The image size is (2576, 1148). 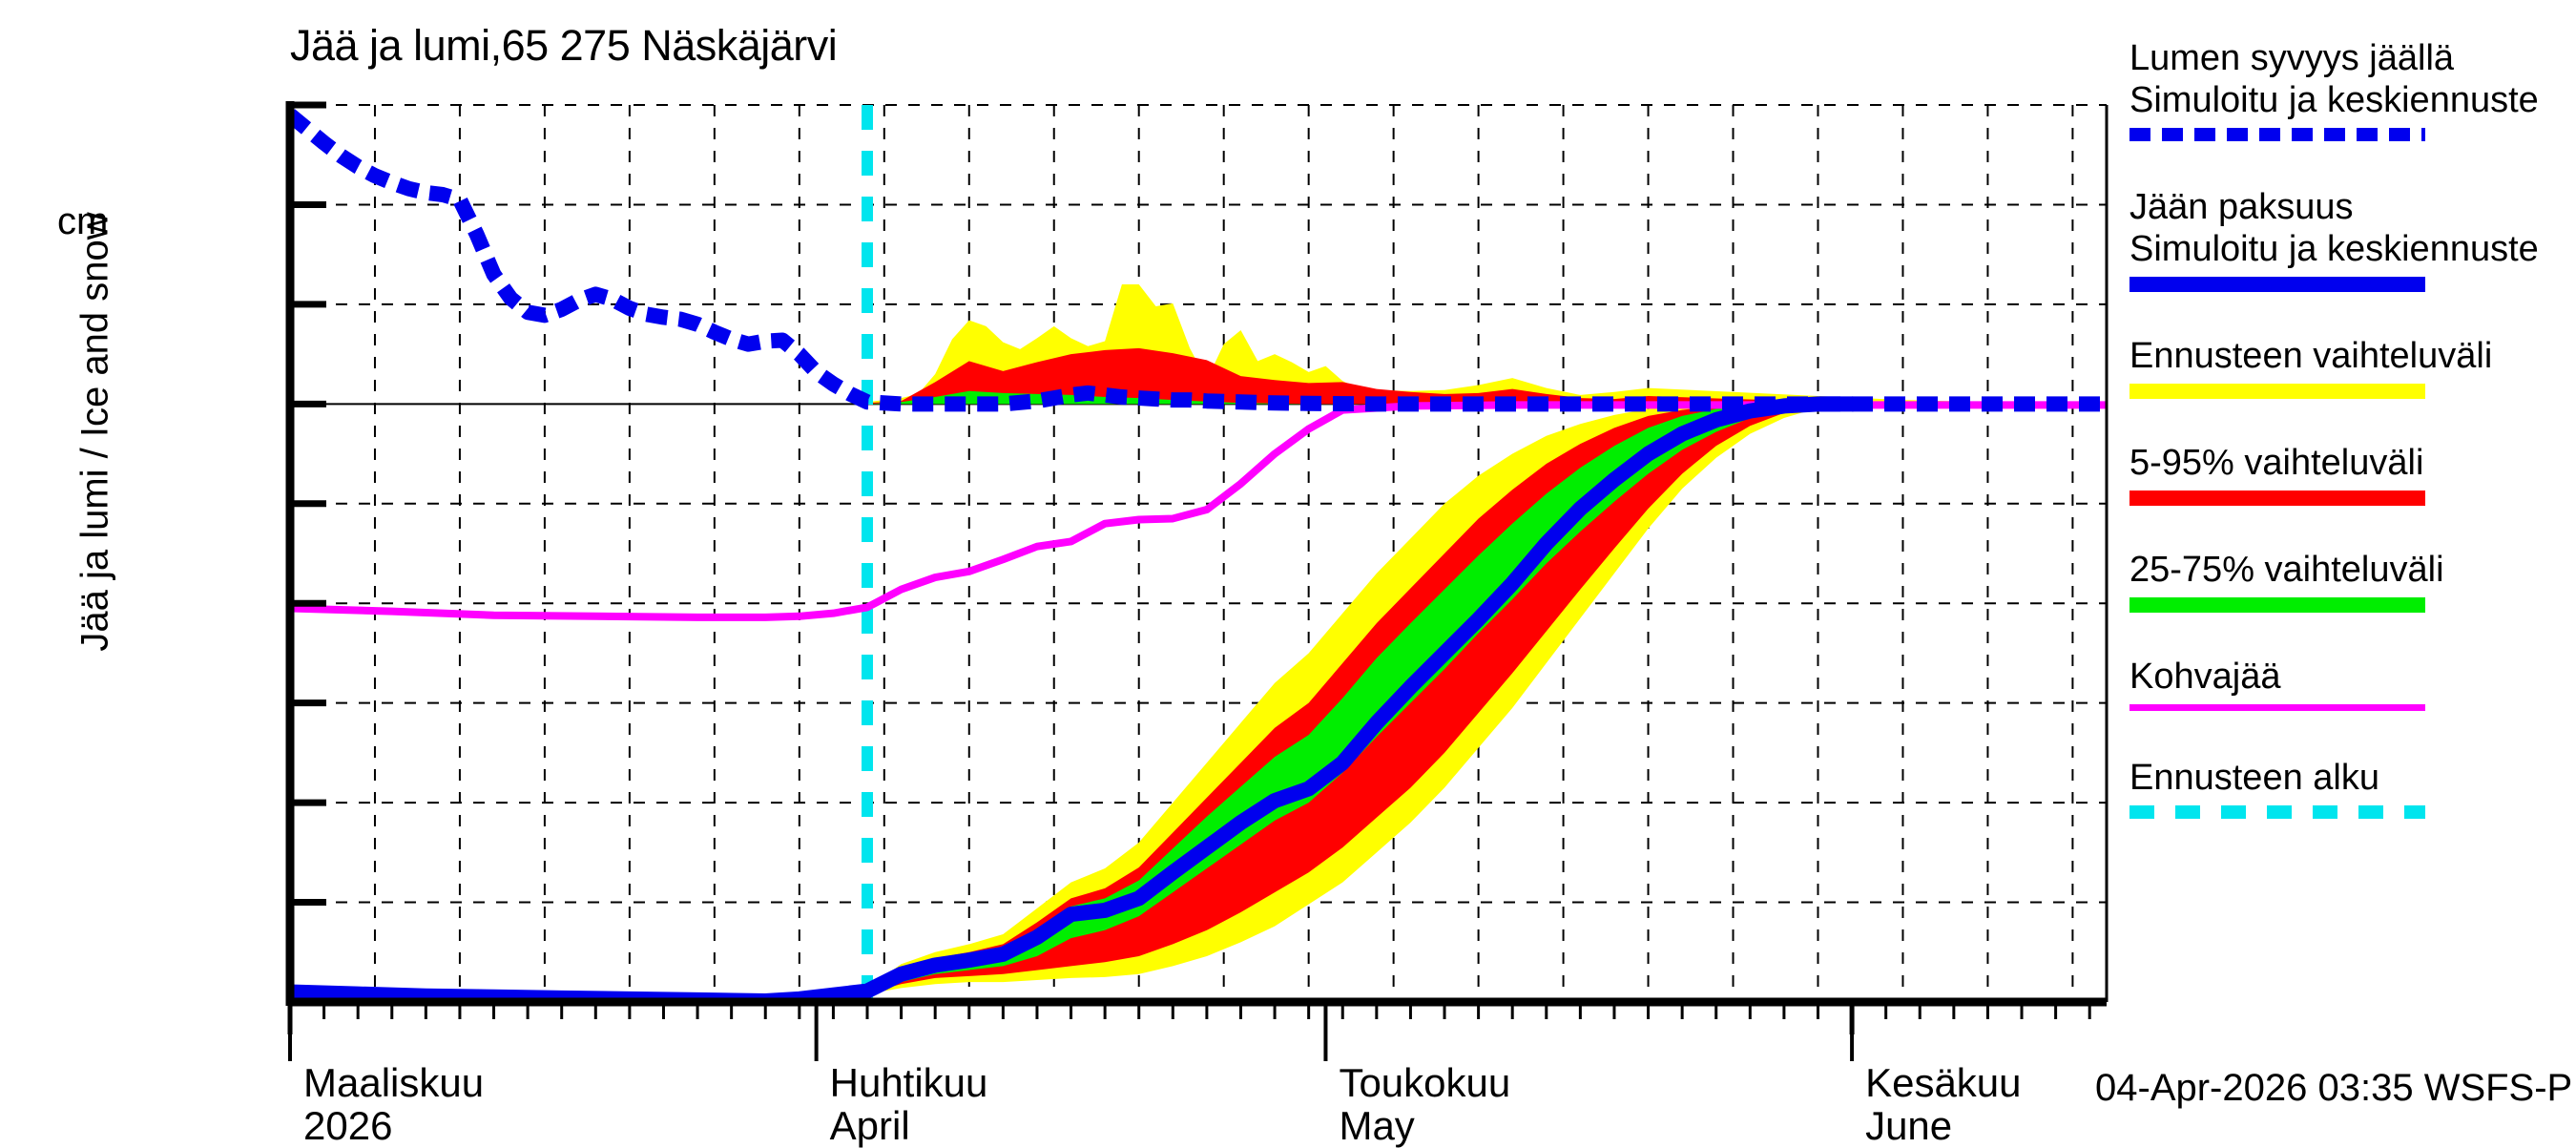 What do you see at coordinates (1425, 1083) in the screenshot?
I see `x-tick-label-fi: Toukokuu` at bounding box center [1425, 1083].